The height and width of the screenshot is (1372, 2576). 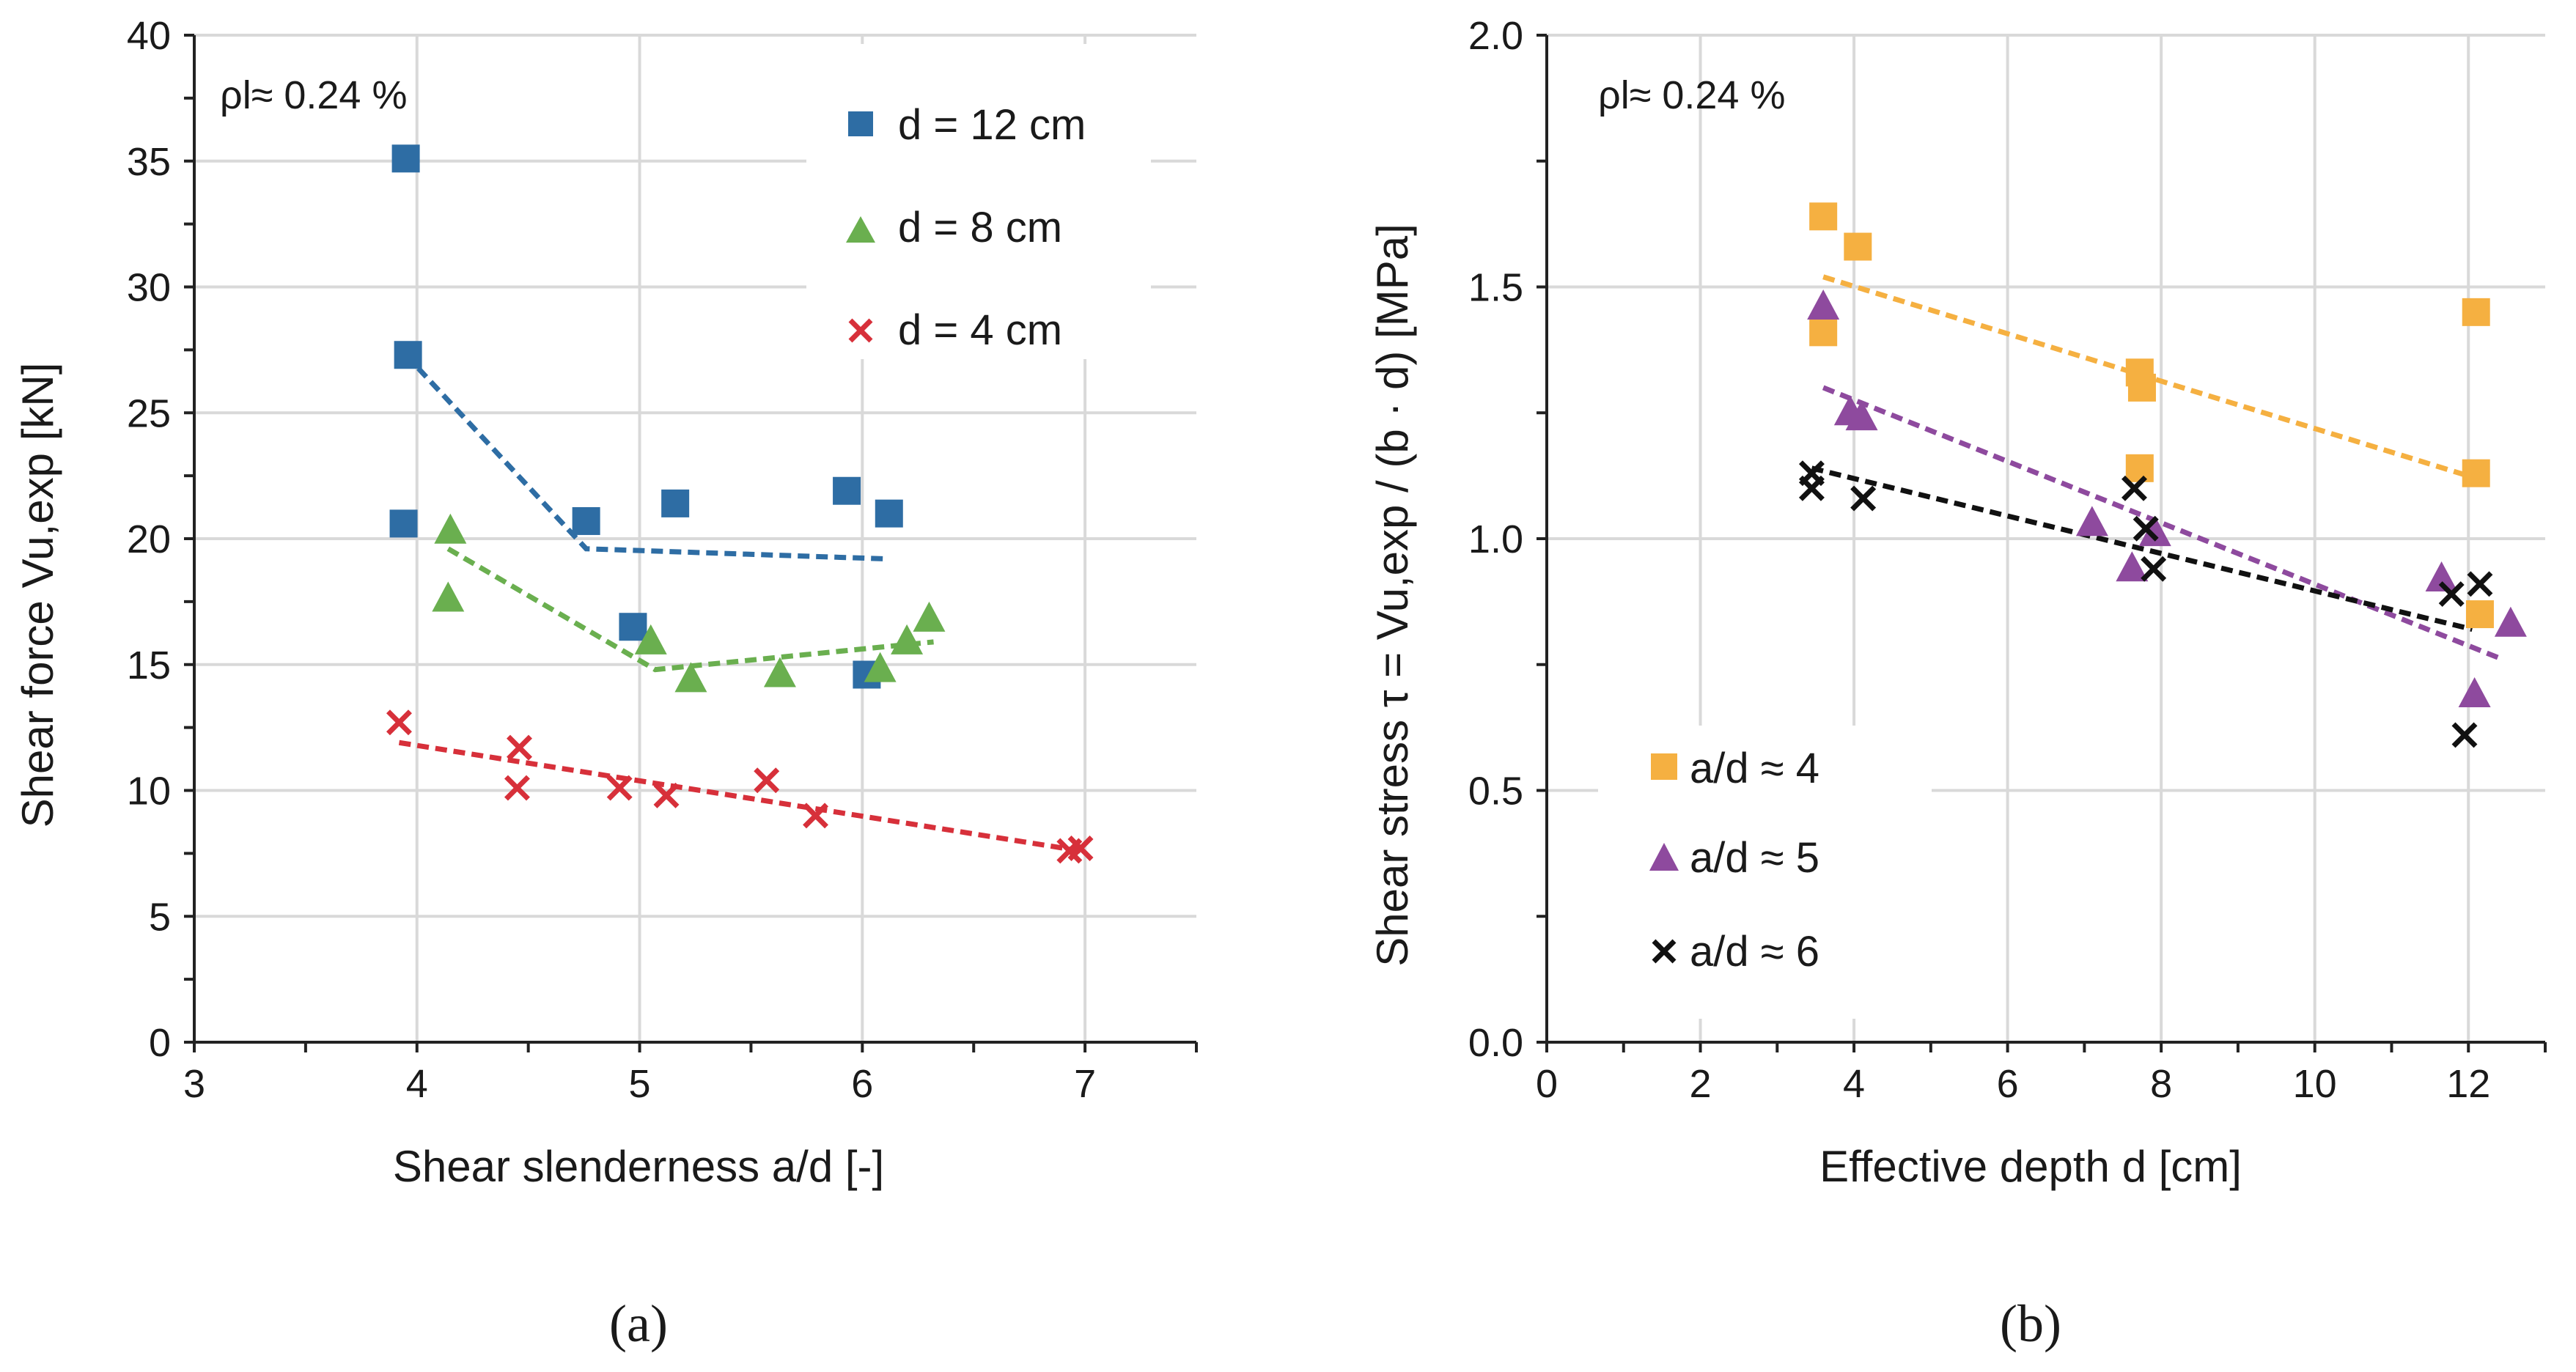 What do you see at coordinates (160, 917) in the screenshot?
I see `y-tick-label: 5` at bounding box center [160, 917].